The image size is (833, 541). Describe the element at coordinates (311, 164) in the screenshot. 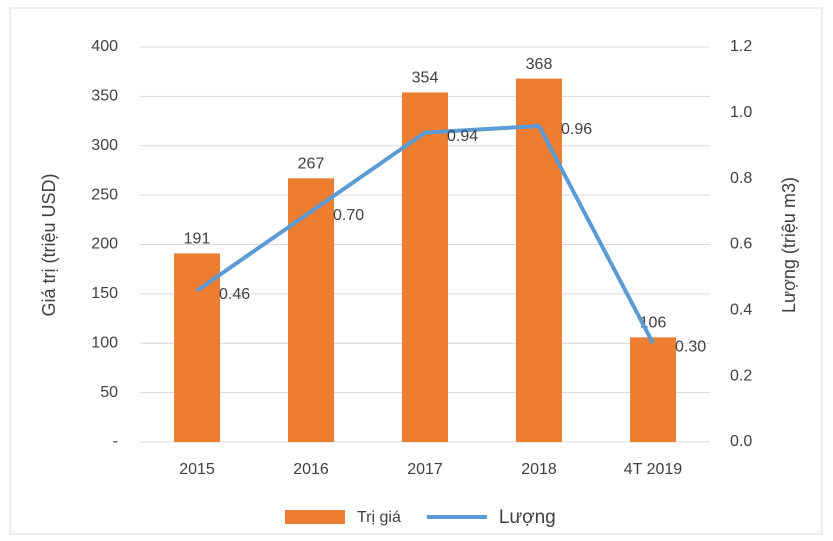

I see `bar-value-label: 267` at that location.